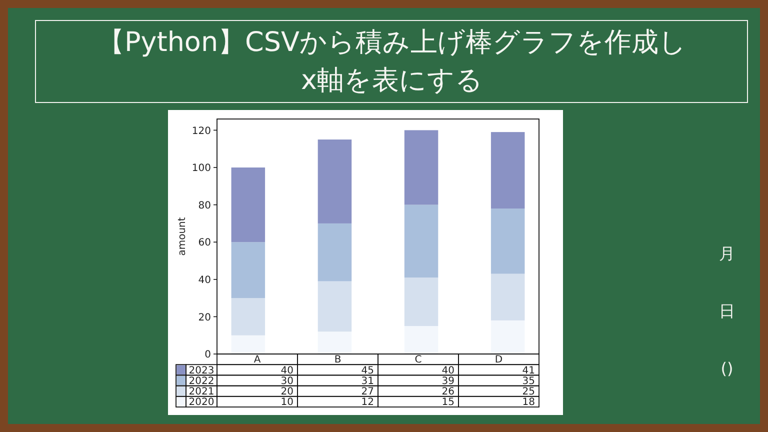 The height and width of the screenshot is (432, 768). What do you see at coordinates (201, 131) in the screenshot?
I see `y-tick-label: 120` at bounding box center [201, 131].